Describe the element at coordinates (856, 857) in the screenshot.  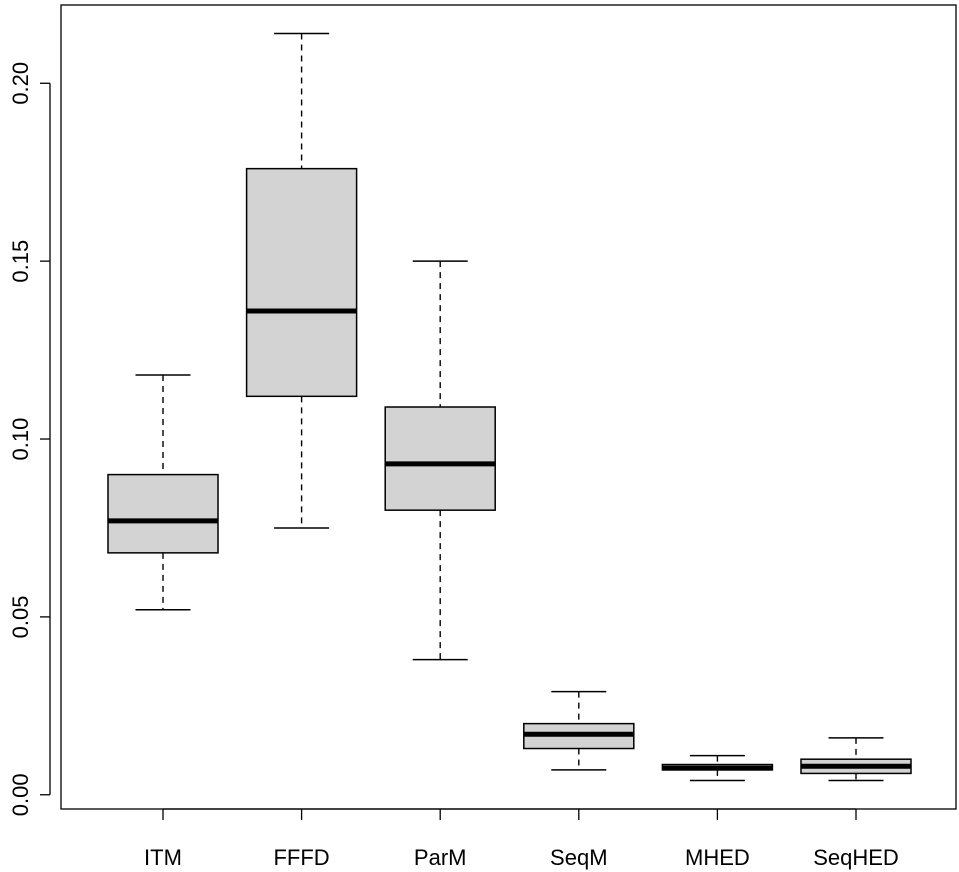
I see `x-tick-label: SeqHED` at that location.